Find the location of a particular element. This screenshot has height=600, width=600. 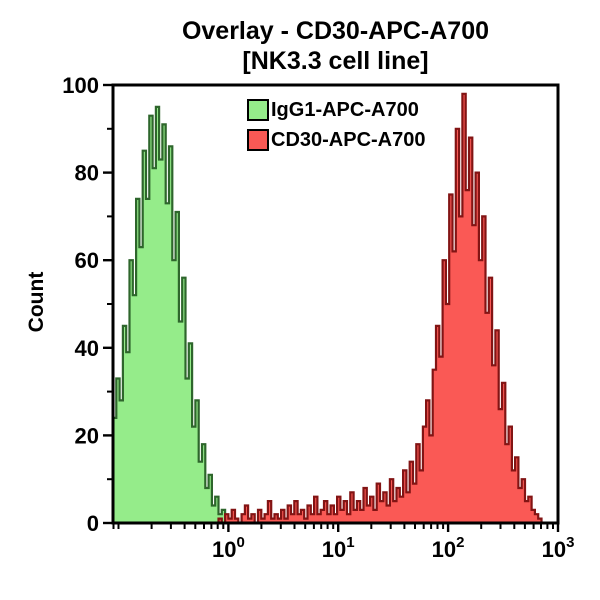

y-tick-label: 80 is located at coordinates (87, 173).